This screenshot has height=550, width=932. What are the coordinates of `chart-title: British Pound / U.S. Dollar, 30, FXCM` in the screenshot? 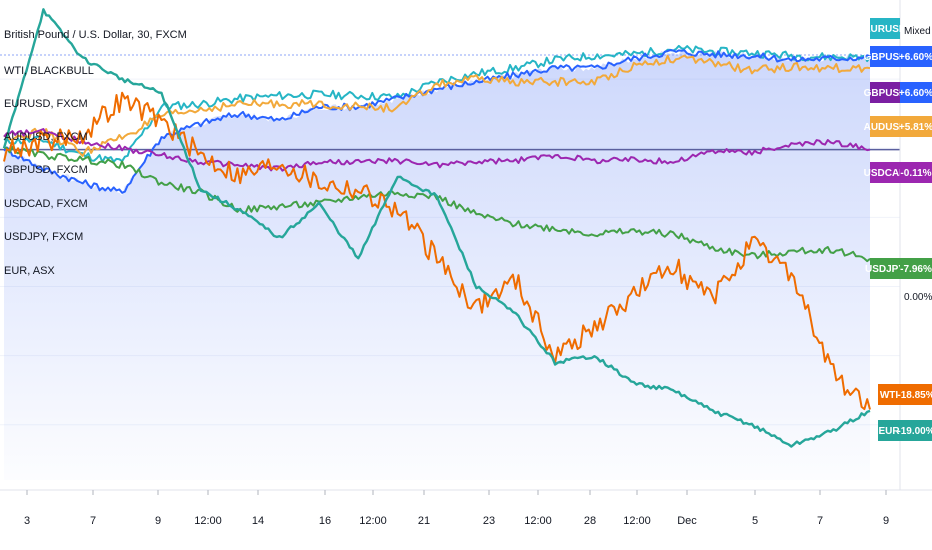 It's located at (95, 35).